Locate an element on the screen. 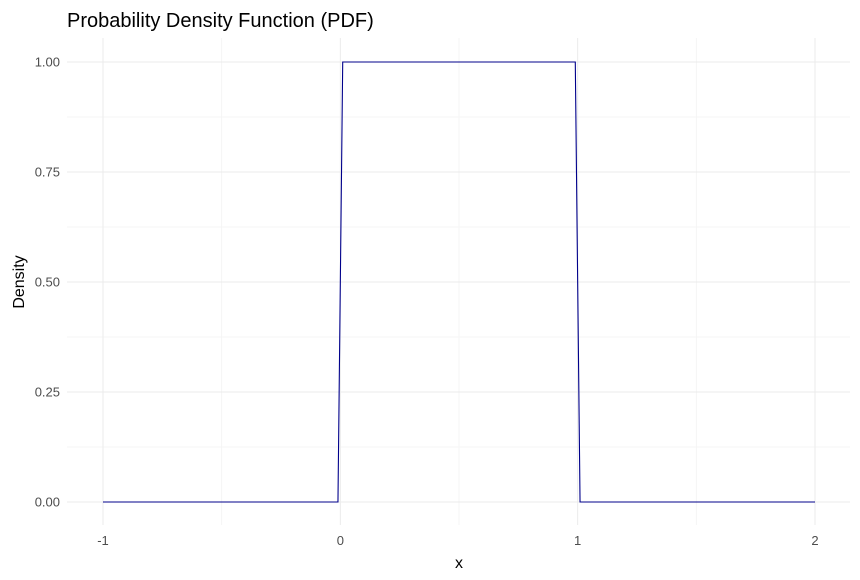  y-tick-label: 1.00 is located at coordinates (47, 62).